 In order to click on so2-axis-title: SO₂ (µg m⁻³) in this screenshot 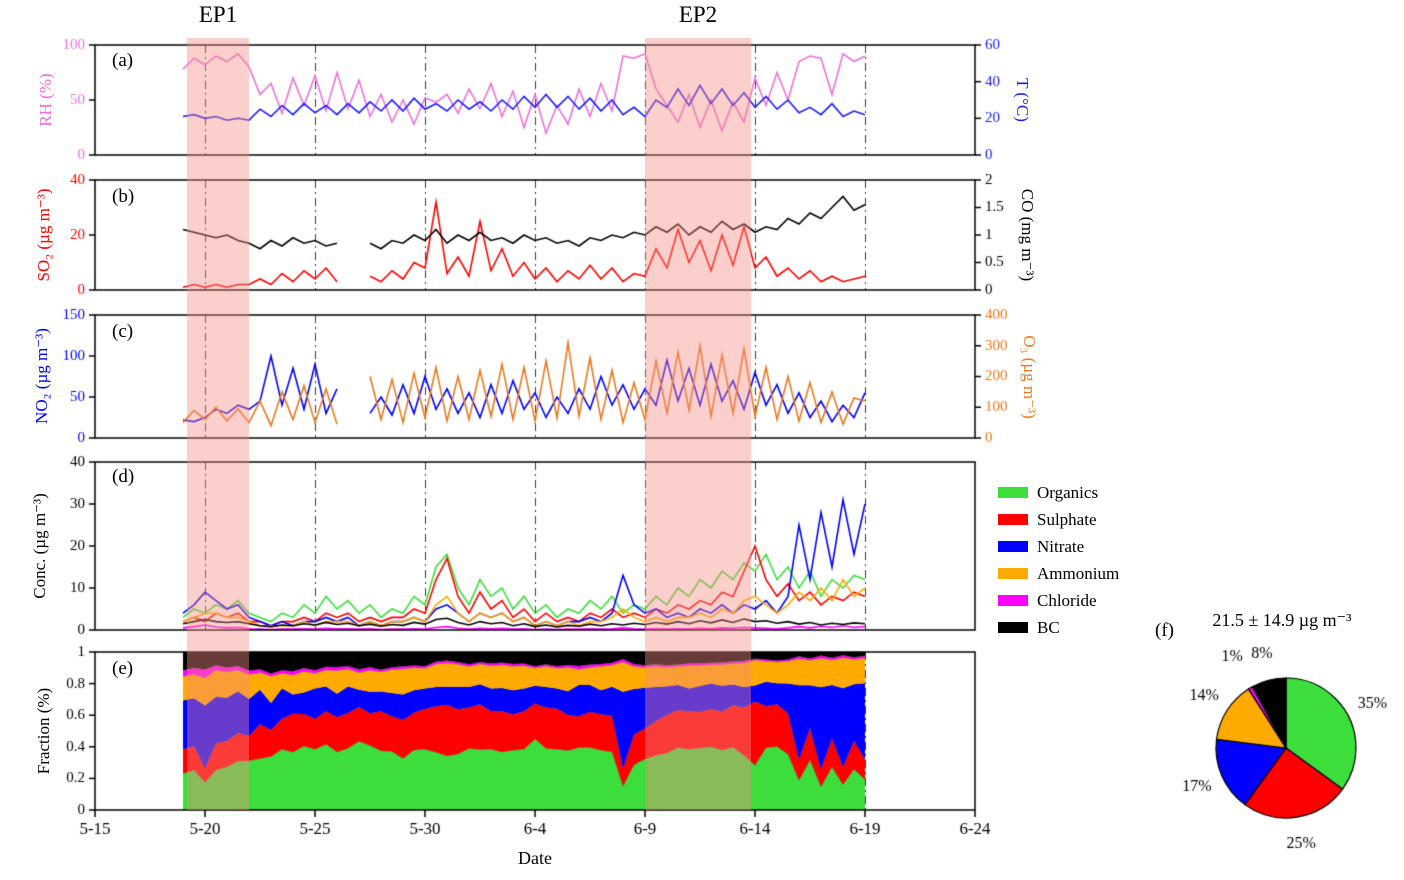, I will do `click(43, 235)`.